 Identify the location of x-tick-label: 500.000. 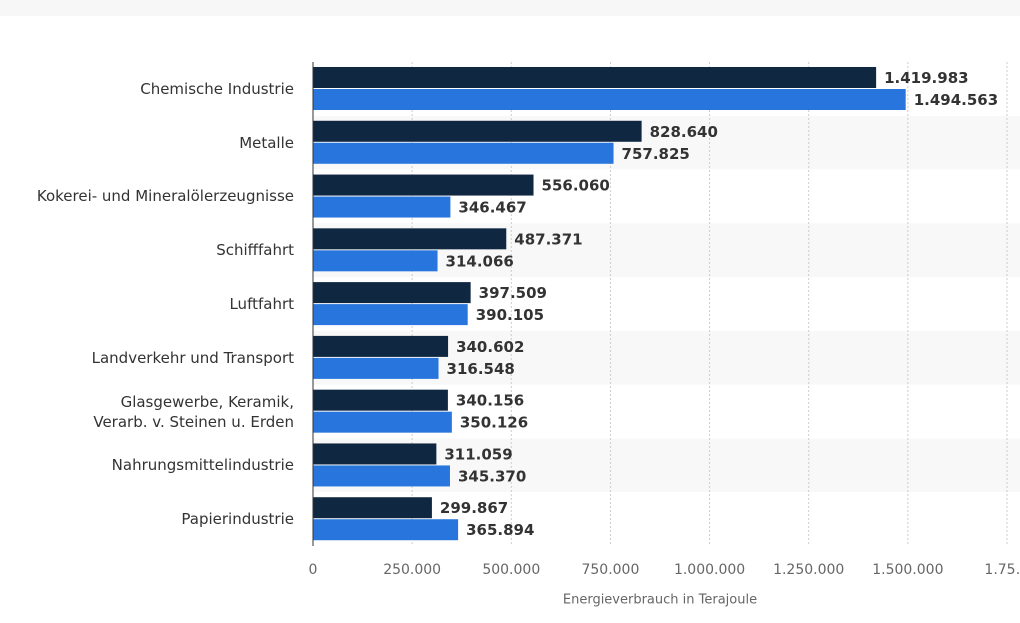
(511, 570).